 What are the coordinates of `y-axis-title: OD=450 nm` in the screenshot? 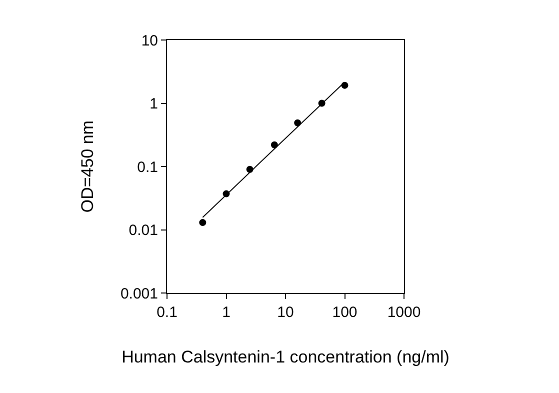 It's located at (88, 166).